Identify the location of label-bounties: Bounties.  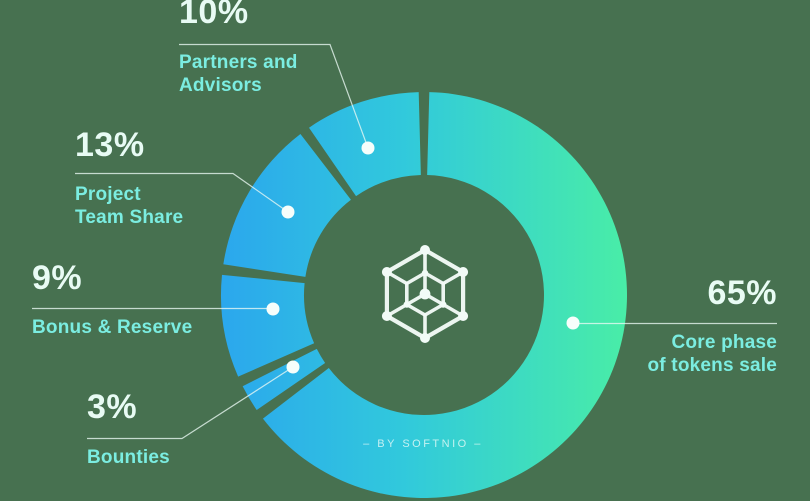
(157, 457).